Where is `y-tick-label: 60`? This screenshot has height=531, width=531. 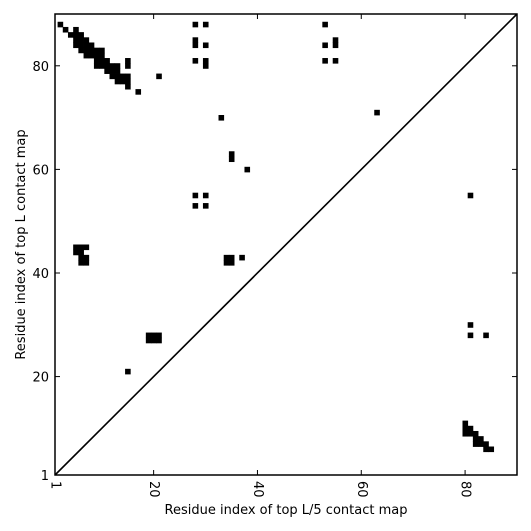 y-tick-label: 60 is located at coordinates (40, 170).